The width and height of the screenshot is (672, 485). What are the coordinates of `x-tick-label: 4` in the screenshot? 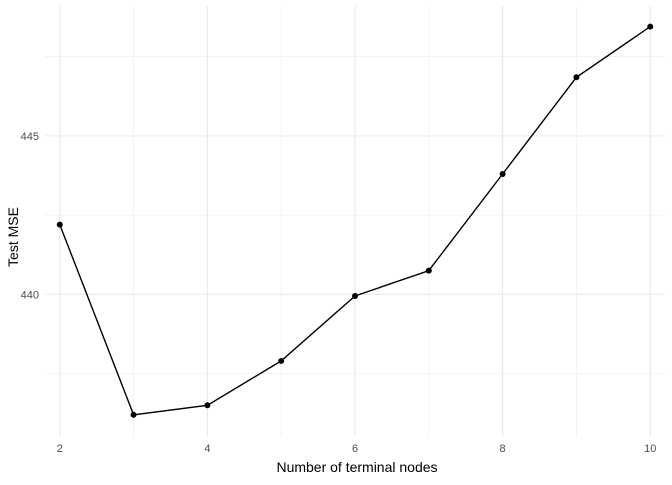 It's located at (207, 449).